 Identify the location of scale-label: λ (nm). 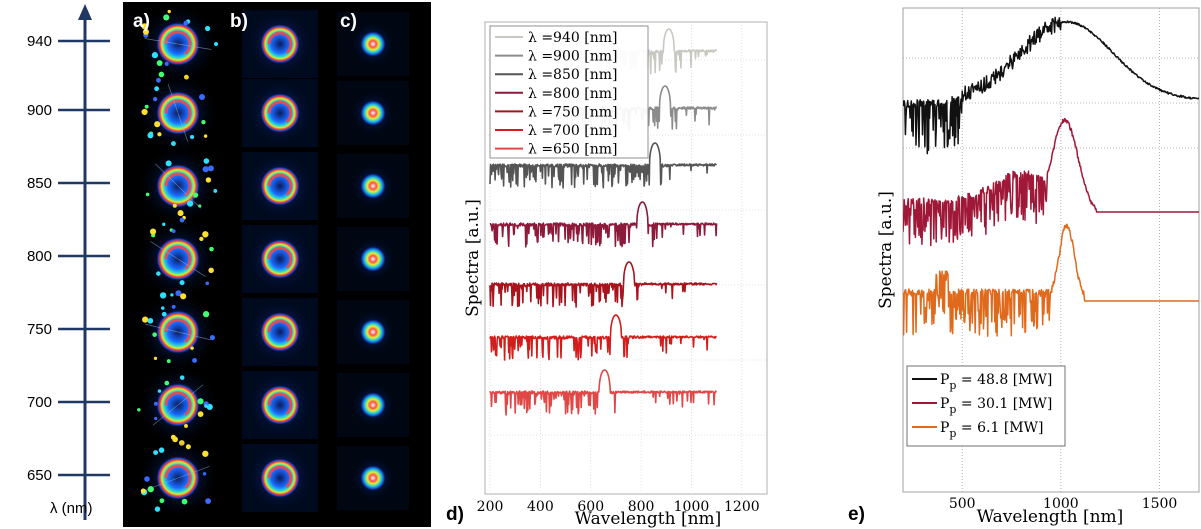
(71, 508).